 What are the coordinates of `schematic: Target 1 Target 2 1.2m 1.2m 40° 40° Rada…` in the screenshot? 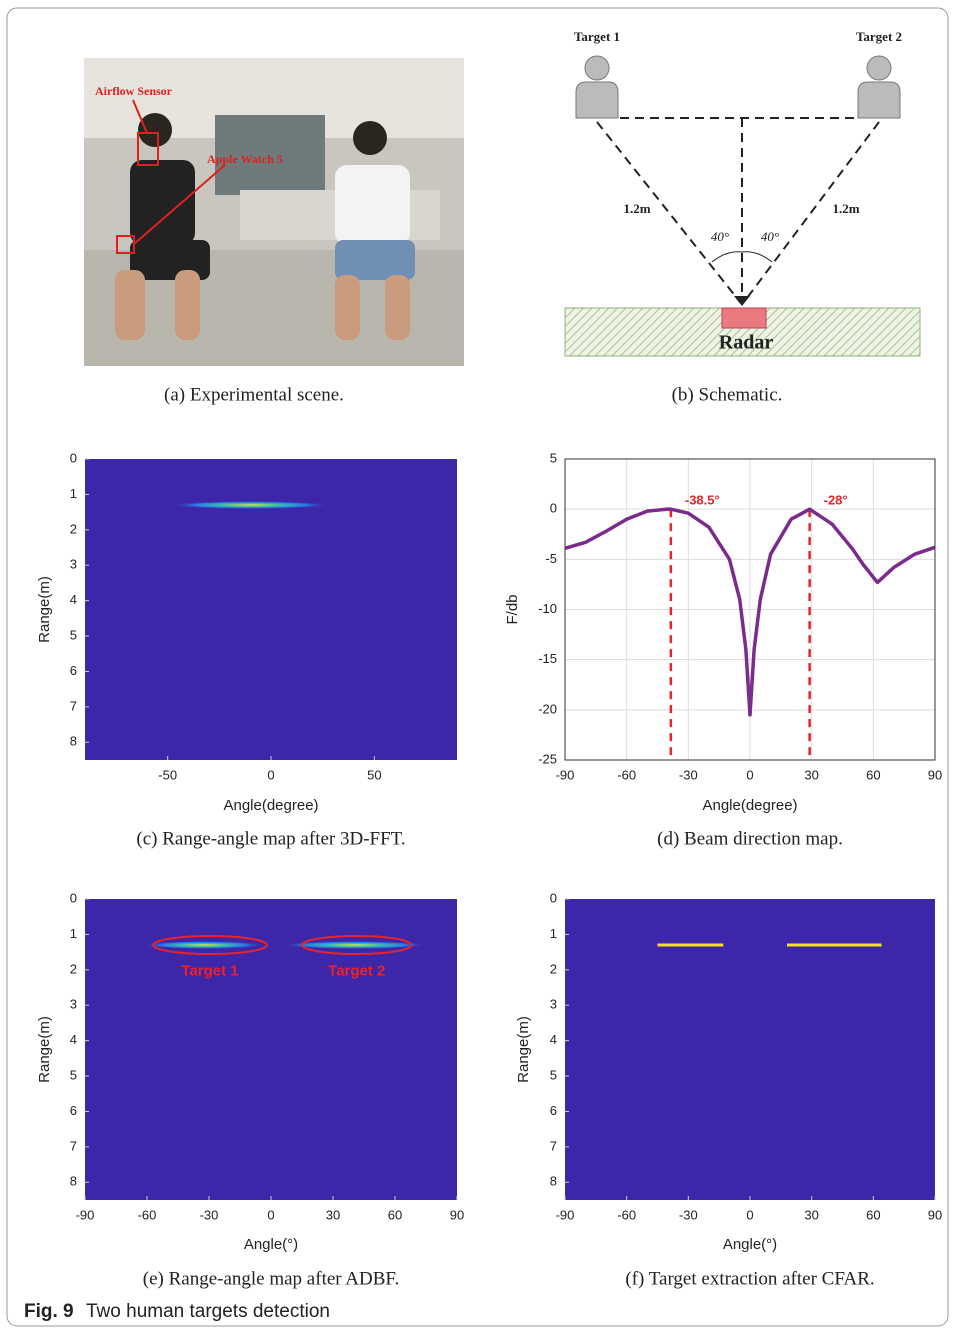 It's located at (742, 193).